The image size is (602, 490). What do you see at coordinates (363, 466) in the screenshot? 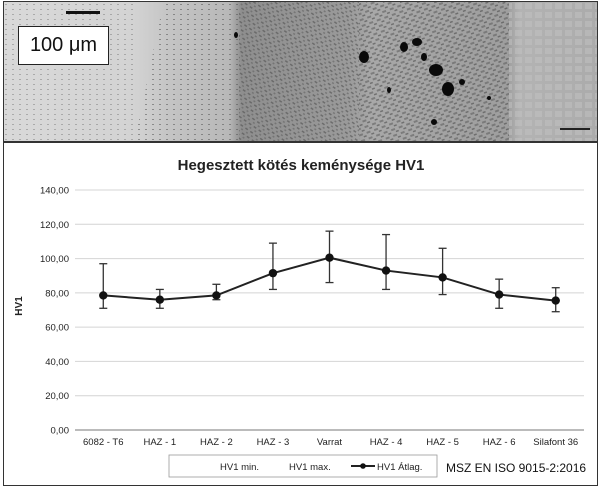
I see `legend-avg-marker` at bounding box center [363, 466].